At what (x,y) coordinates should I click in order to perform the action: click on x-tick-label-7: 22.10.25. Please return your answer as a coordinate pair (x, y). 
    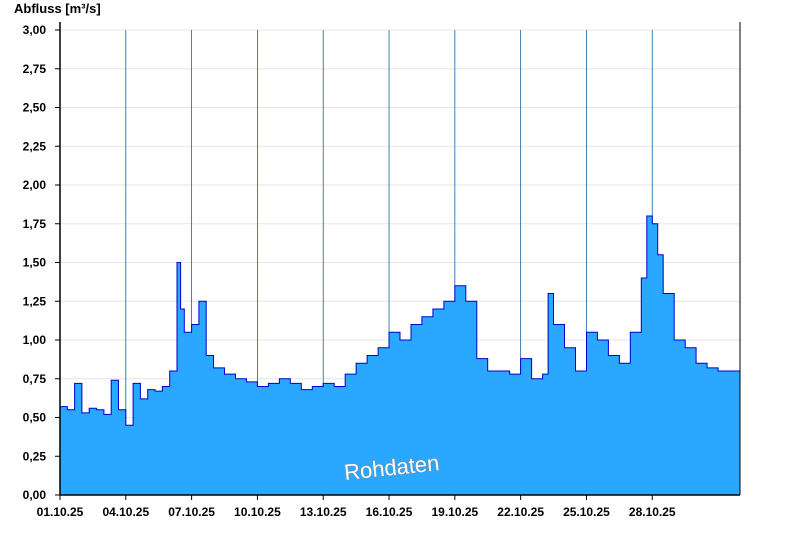
    Looking at the image, I should click on (520, 512).